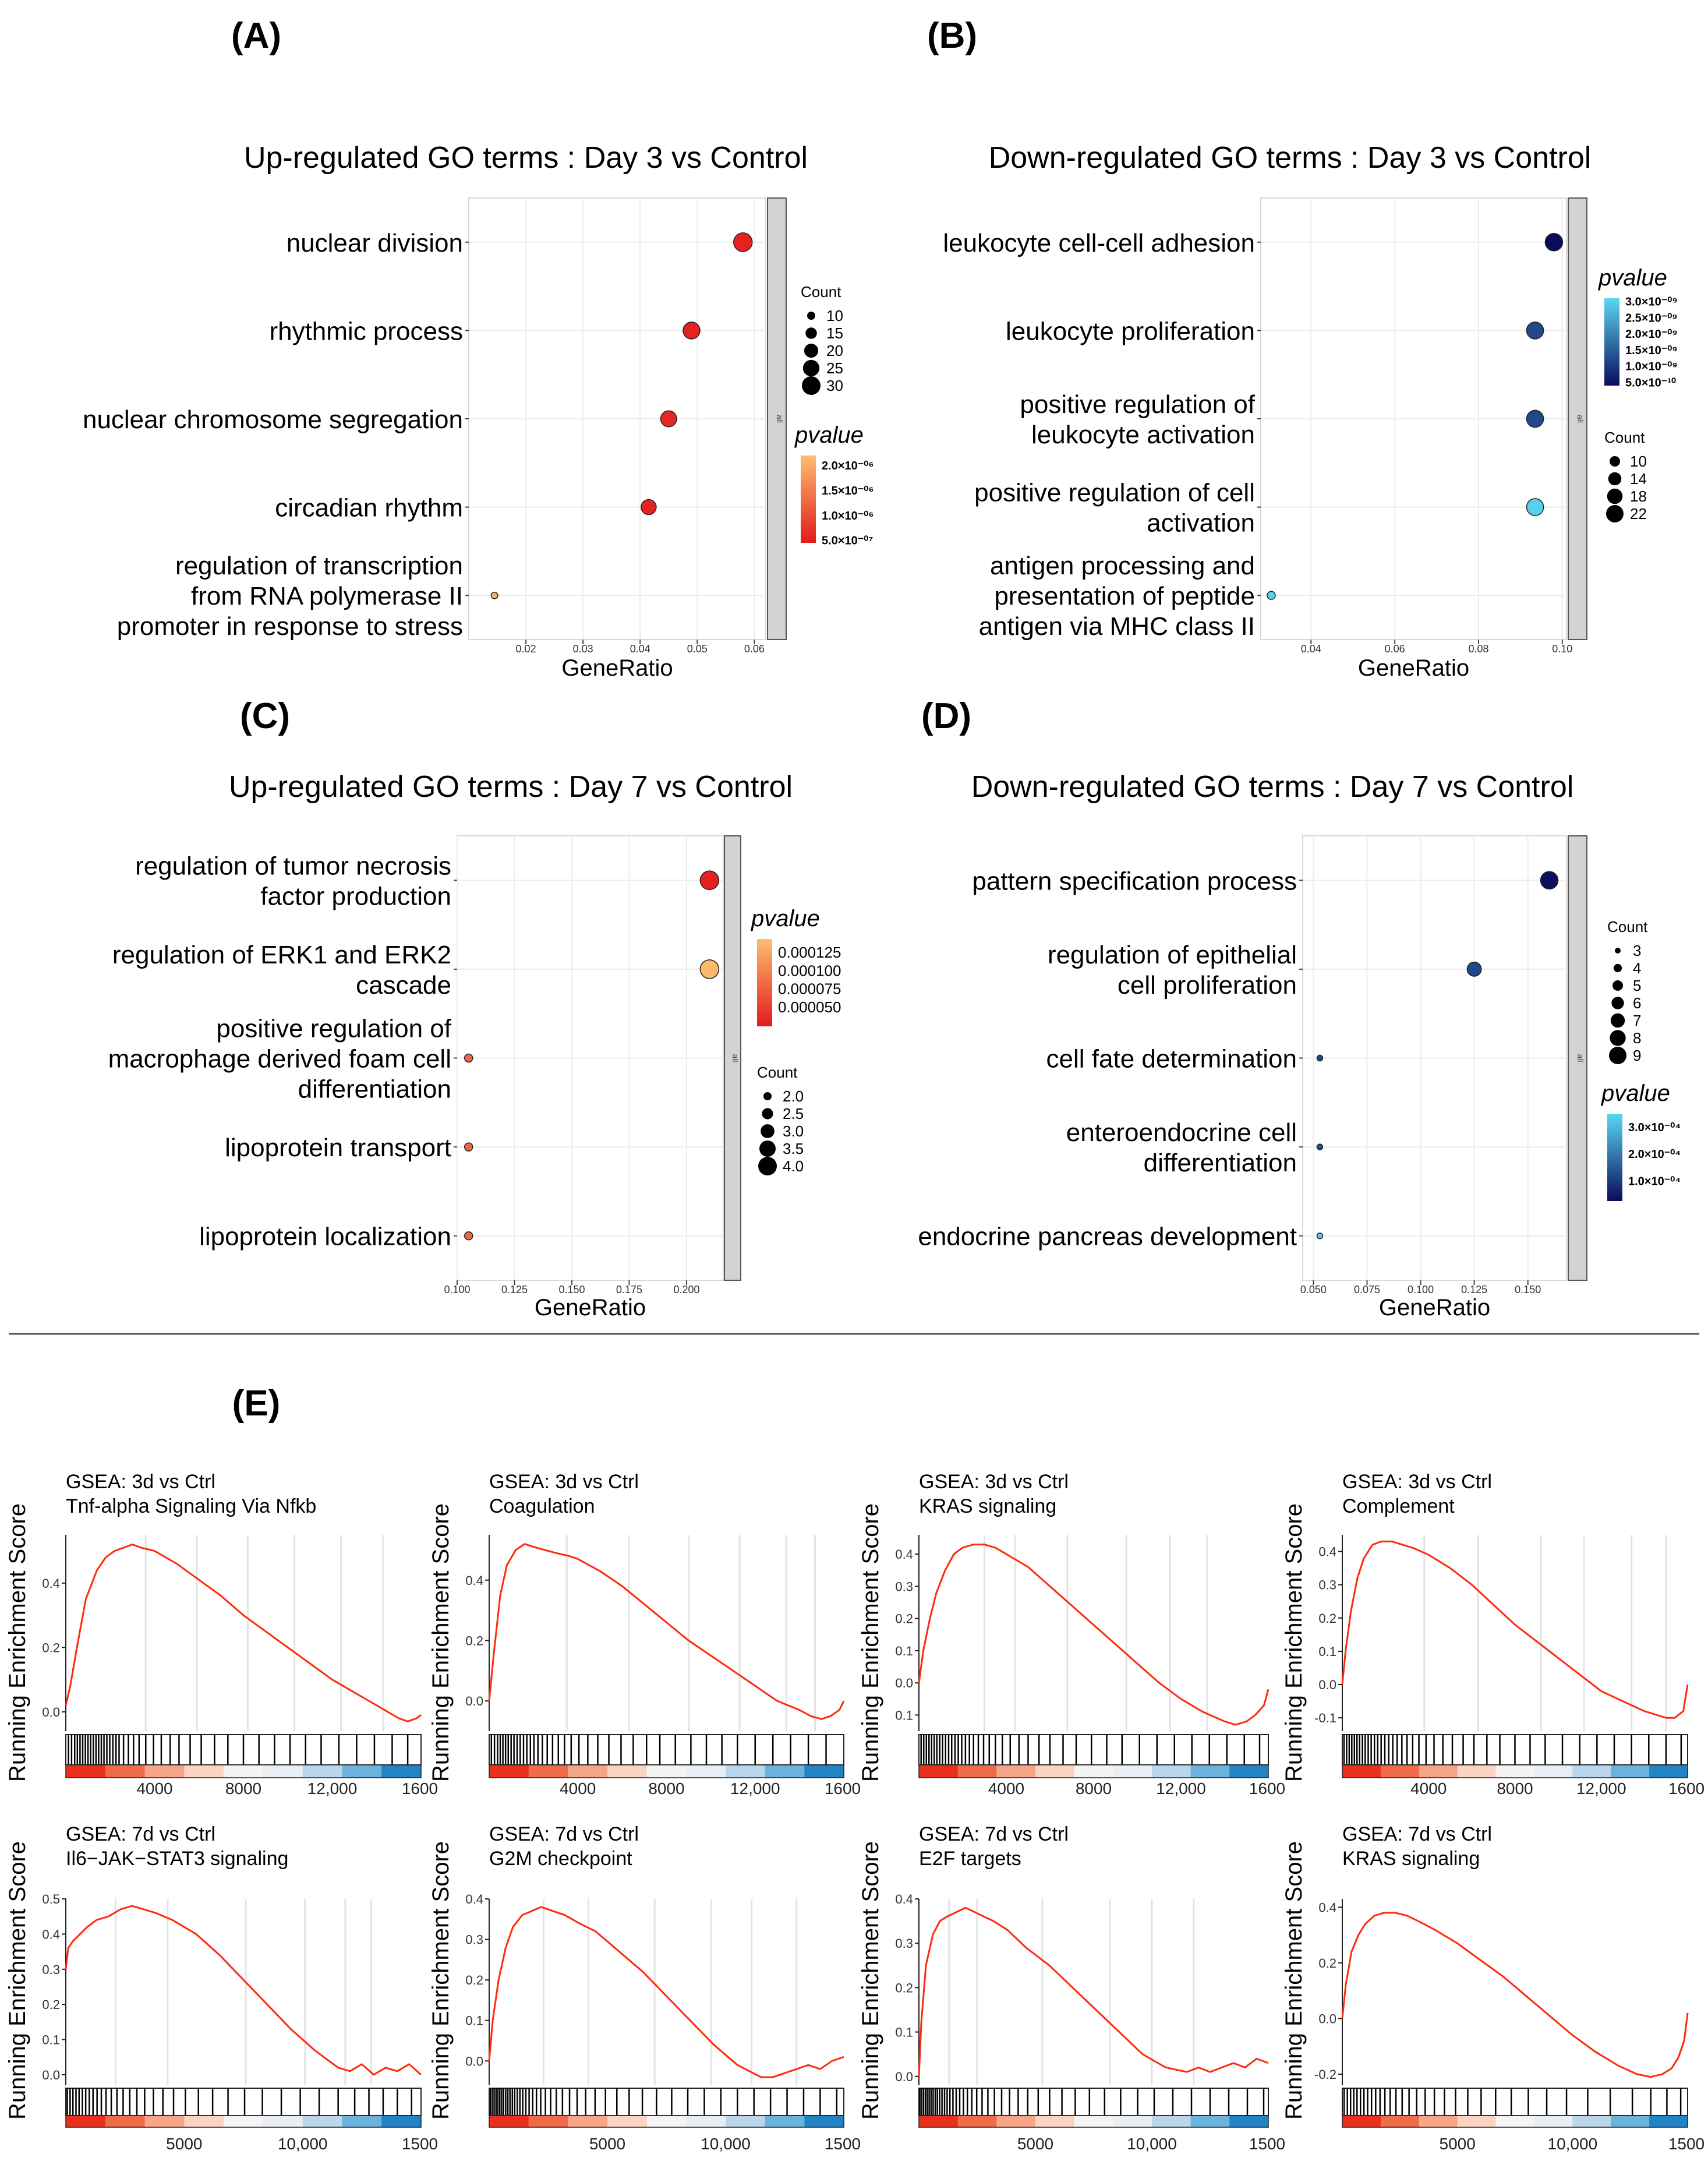  Describe the element at coordinates (1172, 955) in the screenshot. I see `term-label: regulation of epithelial` at that location.